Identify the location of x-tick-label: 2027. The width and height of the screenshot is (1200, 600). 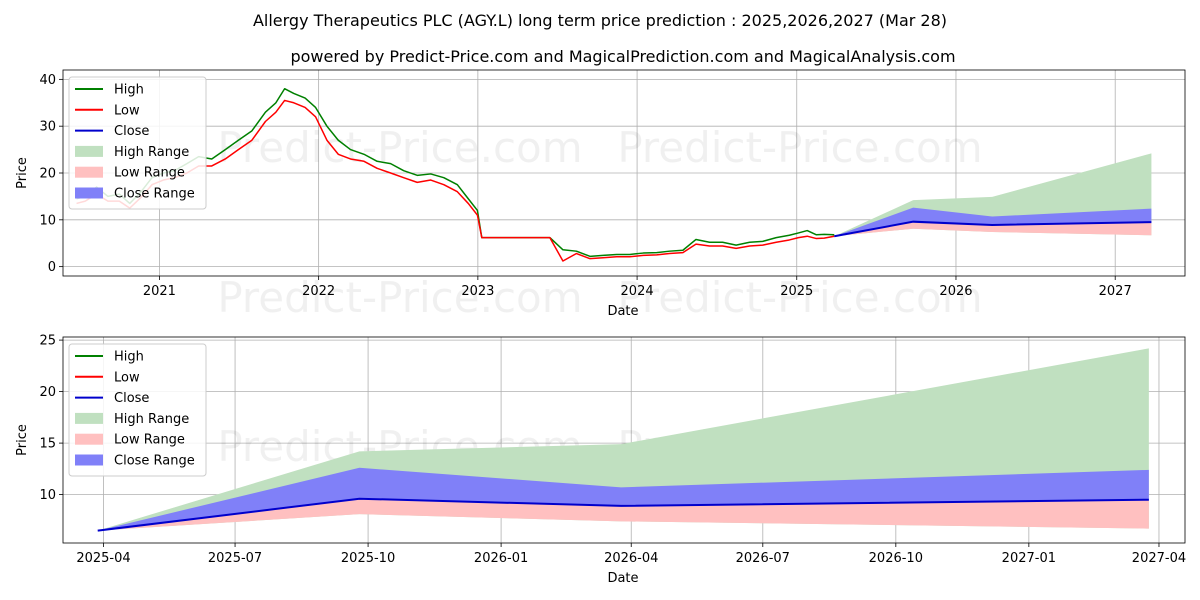
(1115, 291).